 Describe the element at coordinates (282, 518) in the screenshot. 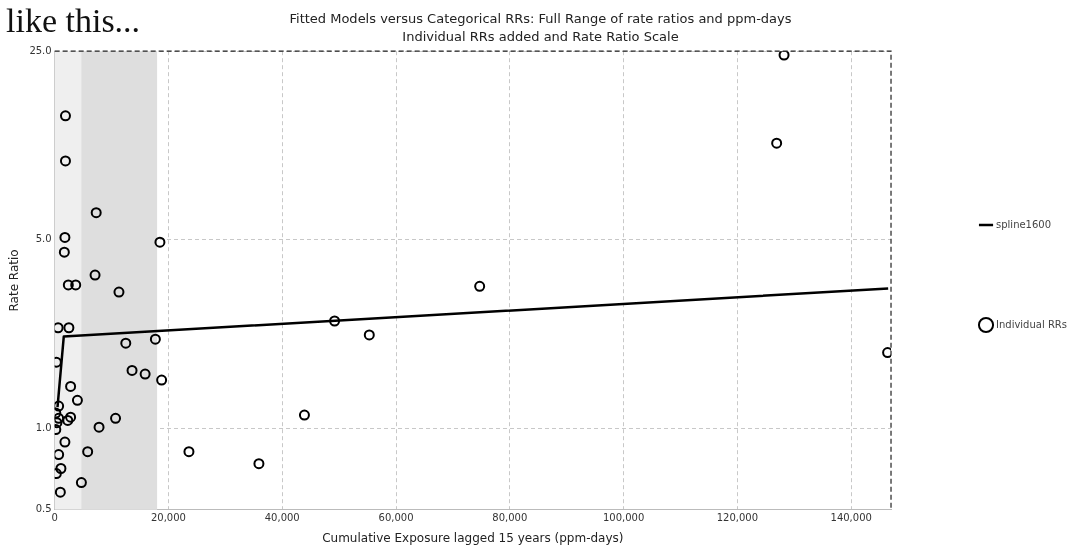

I see `x-tick-label: 40,000` at that location.